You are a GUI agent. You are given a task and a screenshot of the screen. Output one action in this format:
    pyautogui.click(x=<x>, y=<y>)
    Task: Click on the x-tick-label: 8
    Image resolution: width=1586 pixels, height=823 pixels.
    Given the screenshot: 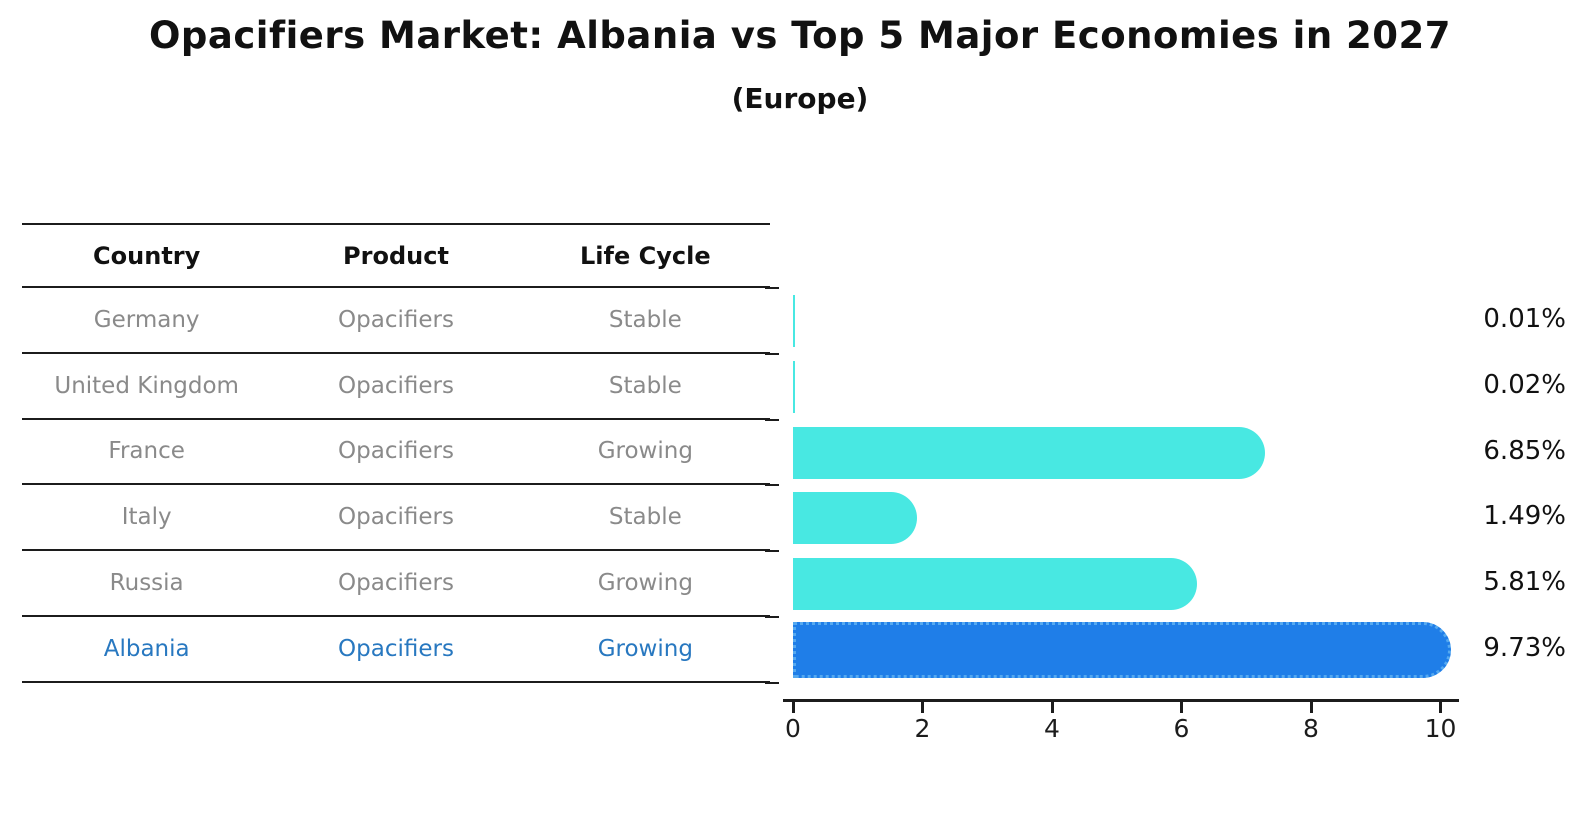 What is the action you would take?
    pyautogui.click(x=1311, y=728)
    